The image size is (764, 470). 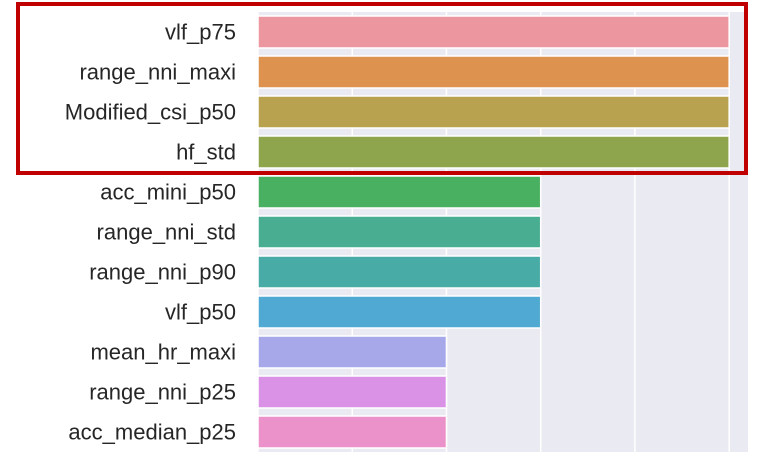 What do you see at coordinates (152, 432) in the screenshot?
I see `tick-label-acc_median_p25: acc_median_p25` at bounding box center [152, 432].